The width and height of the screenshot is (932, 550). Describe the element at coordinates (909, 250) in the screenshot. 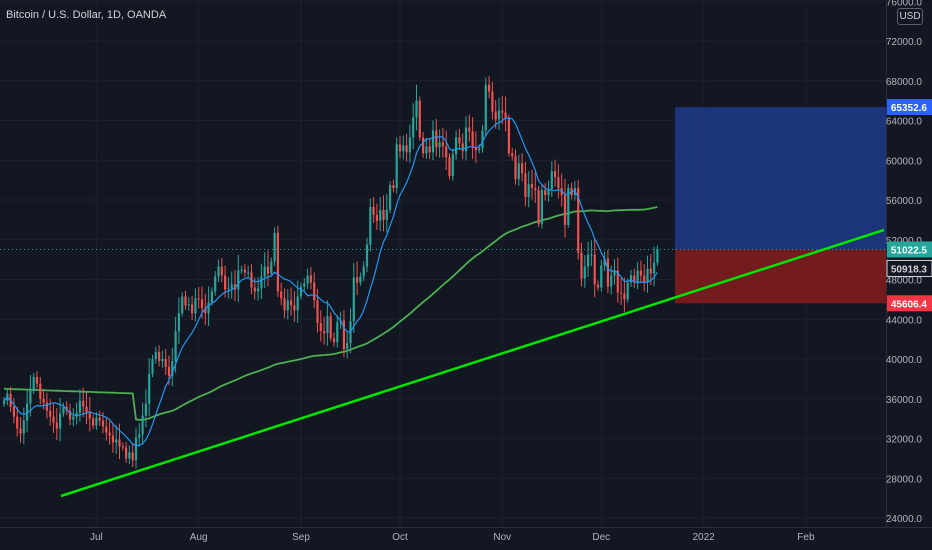

I see `price-label-last_price: 51022.5` at that location.